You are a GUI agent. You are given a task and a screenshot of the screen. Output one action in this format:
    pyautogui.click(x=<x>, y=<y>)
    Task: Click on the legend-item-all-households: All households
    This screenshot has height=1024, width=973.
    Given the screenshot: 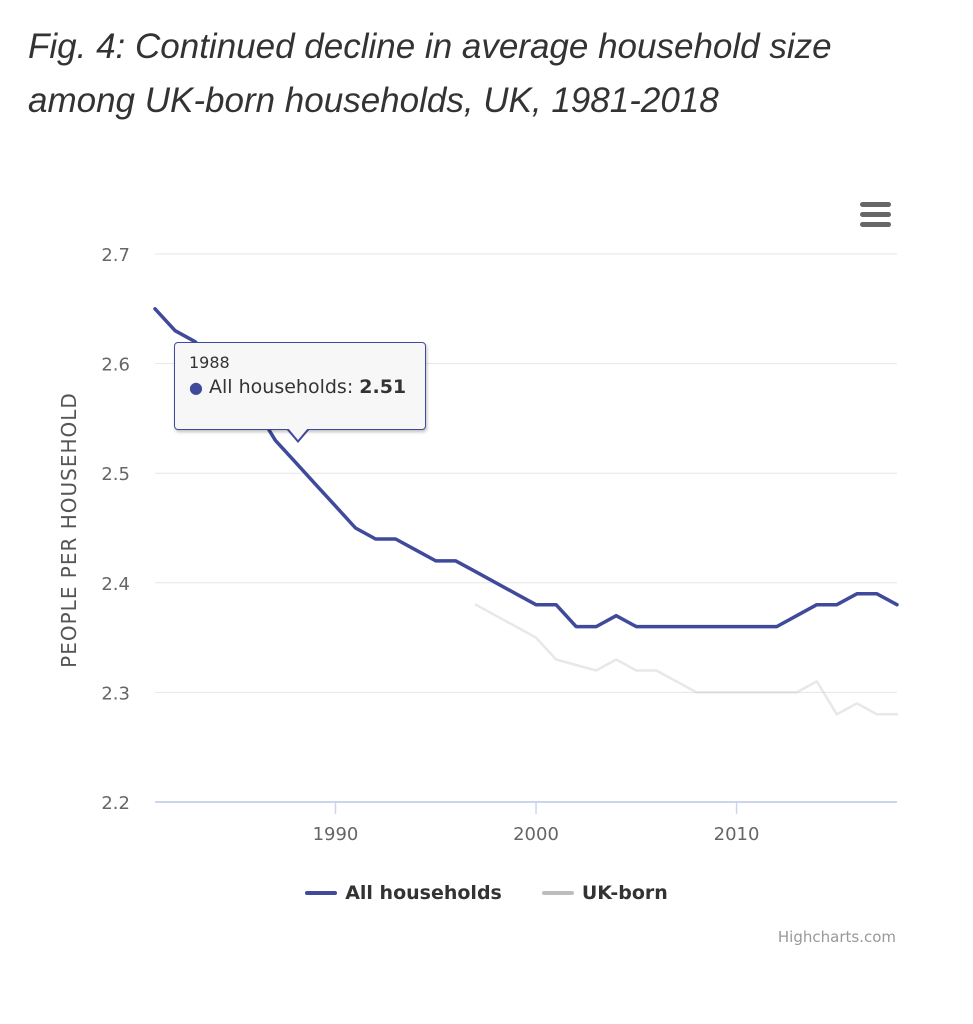 What is the action you would take?
    pyautogui.click(x=403, y=893)
    